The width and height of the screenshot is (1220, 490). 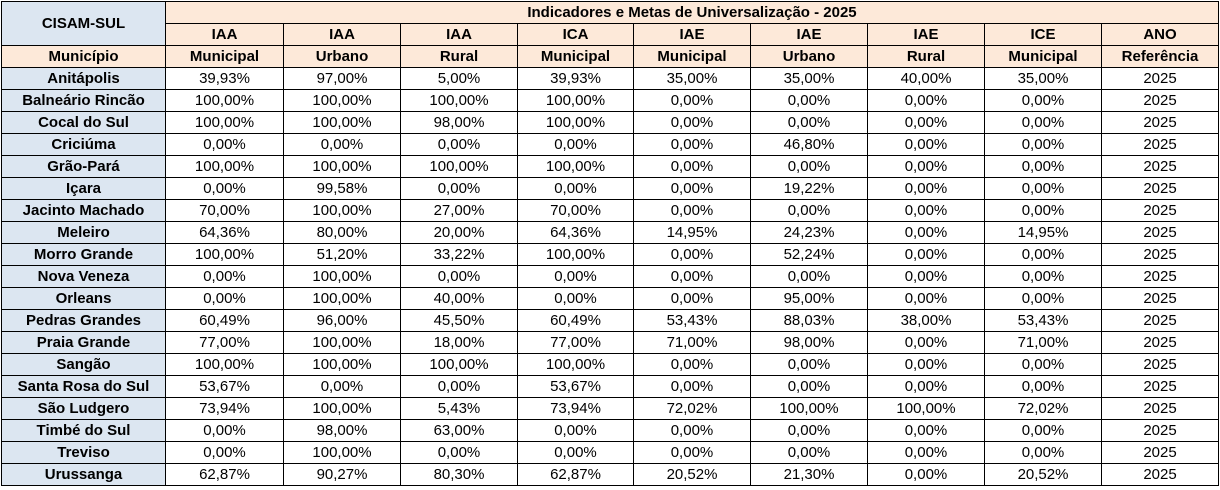 What do you see at coordinates (459, 320) in the screenshot?
I see `value-cell: 45,50%` at bounding box center [459, 320].